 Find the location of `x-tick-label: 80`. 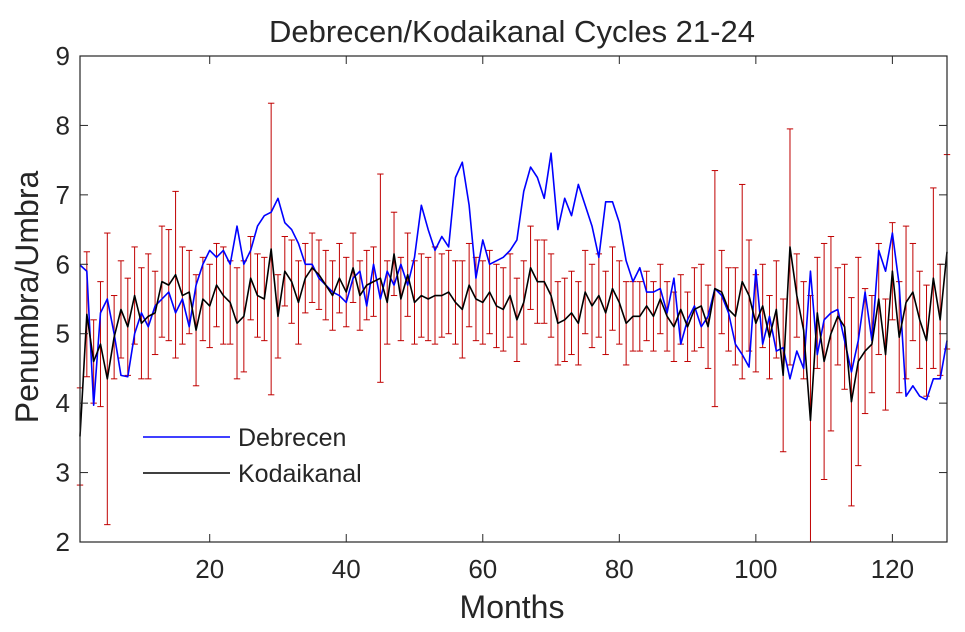

x-tick-label: 80 is located at coordinates (619, 569).